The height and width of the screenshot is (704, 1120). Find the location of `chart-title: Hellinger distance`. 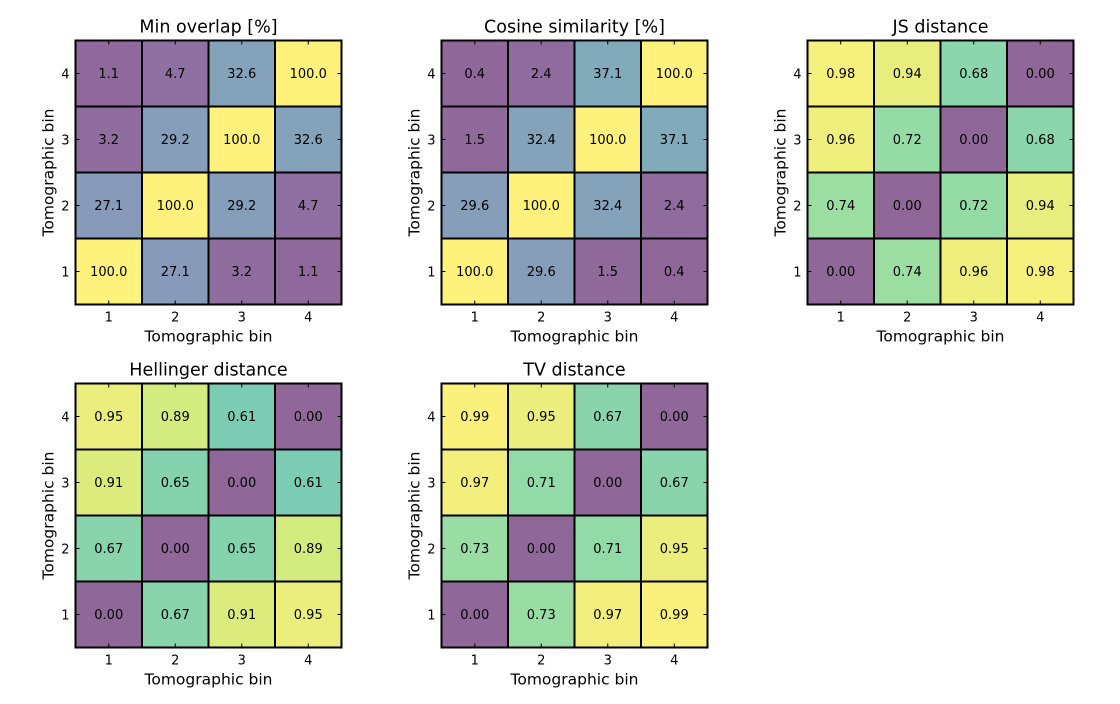

chart-title: Hellinger distance is located at coordinates (208, 371).